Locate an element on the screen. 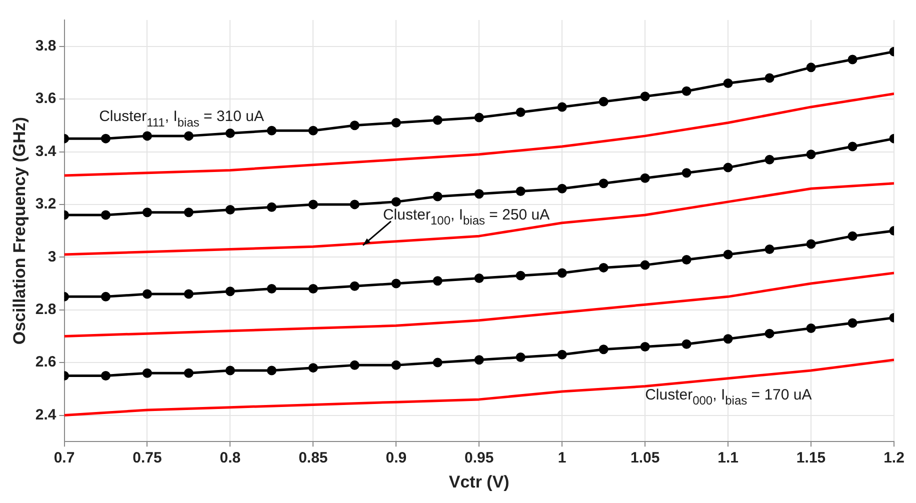  x-tick-label: 0.75 is located at coordinates (147, 458).